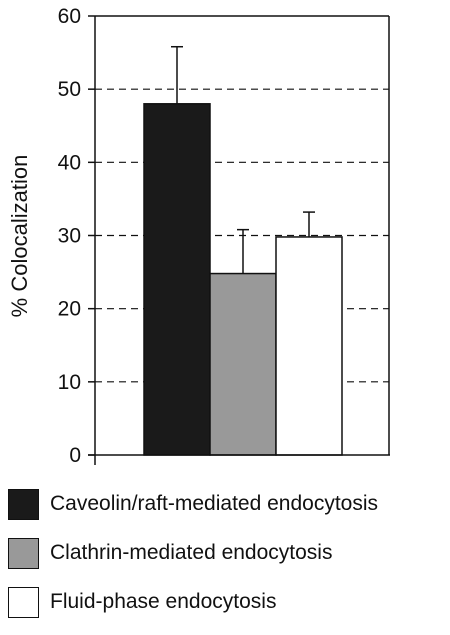 Image resolution: width=450 pixels, height=635 pixels. I want to click on legend-label-caveolin: Caveolin/raft-mediated endocytosis, so click(214, 503).